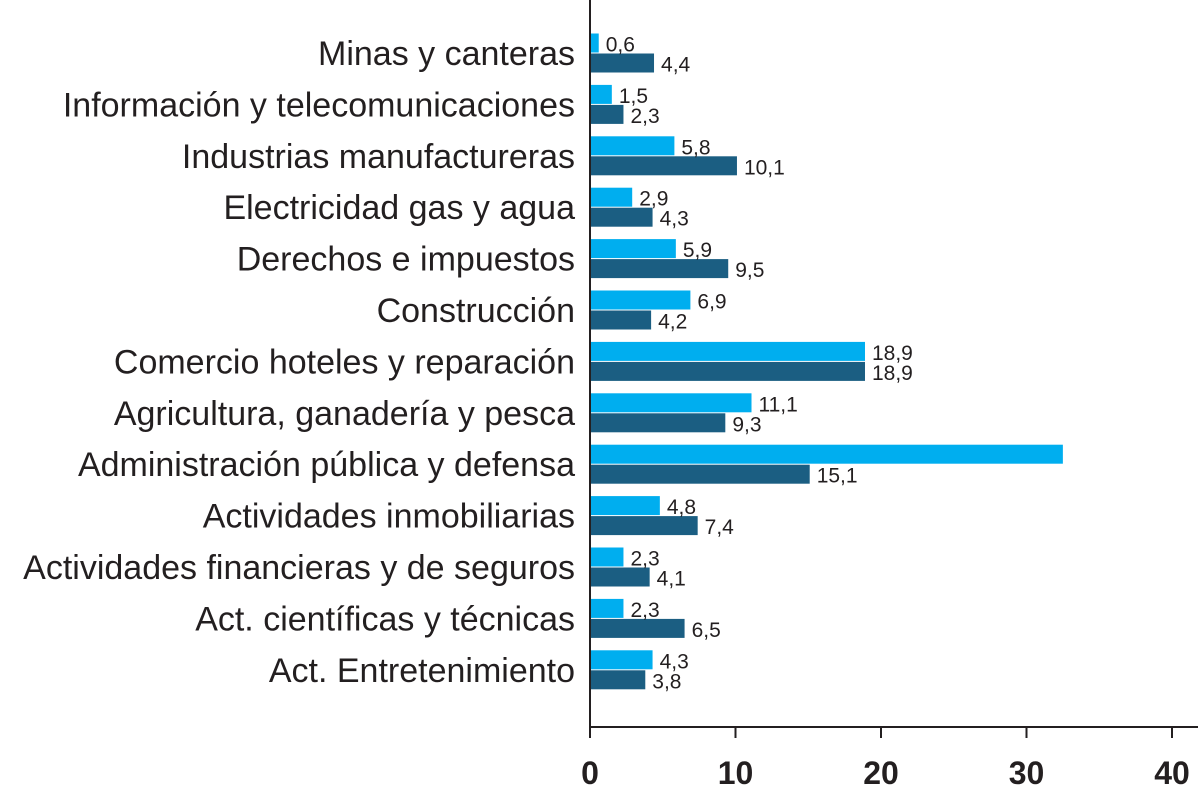  What do you see at coordinates (778, 404) in the screenshot?
I see `data-label: 11,1` at bounding box center [778, 404].